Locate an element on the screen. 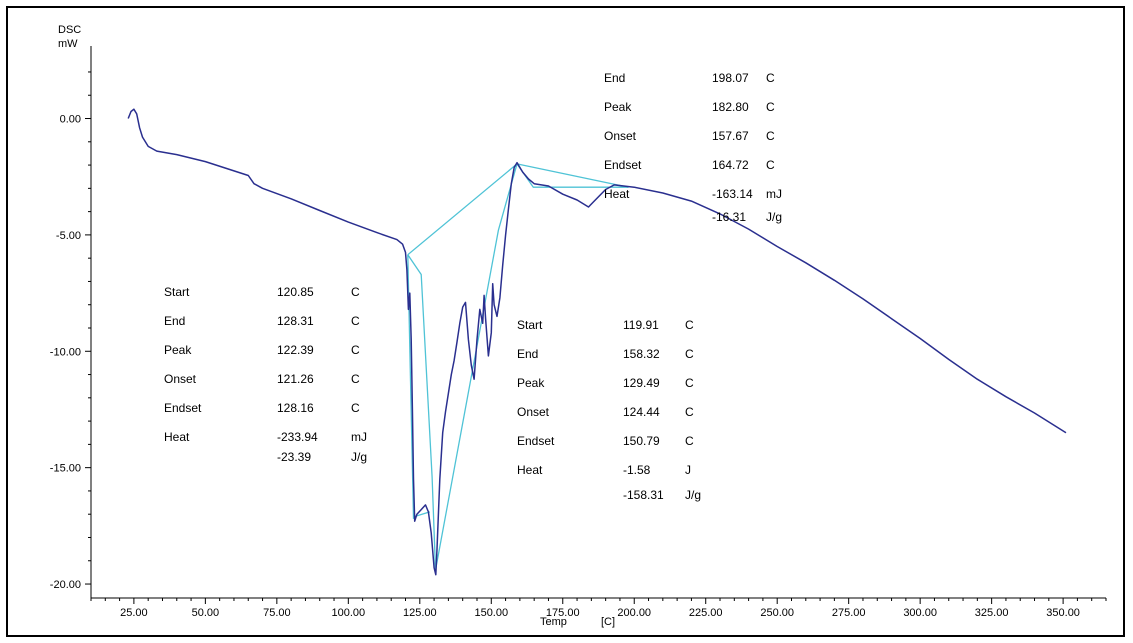 The height and width of the screenshot is (643, 1133). x-tick-label: 275.00 is located at coordinates (849, 613).